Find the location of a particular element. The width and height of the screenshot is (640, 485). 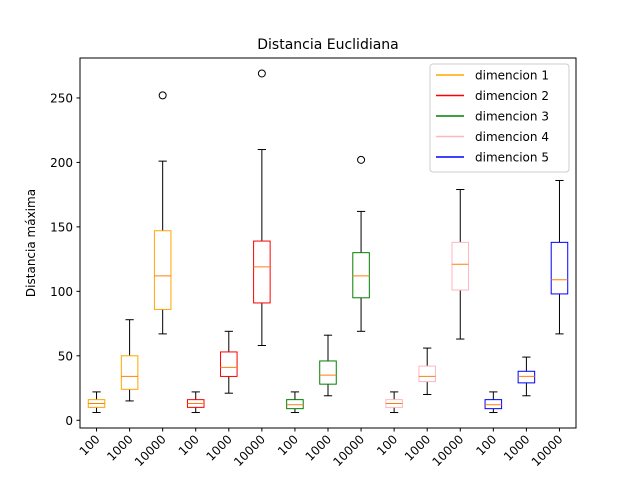

legend-label-2: dimencion 2 is located at coordinates (512, 96).